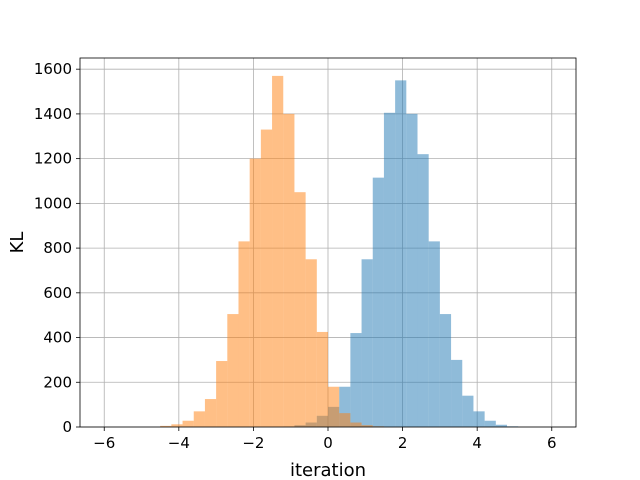 This screenshot has height=480, width=640. Describe the element at coordinates (53, 114) in the screenshot. I see `y-tick-label: 1400` at that location.